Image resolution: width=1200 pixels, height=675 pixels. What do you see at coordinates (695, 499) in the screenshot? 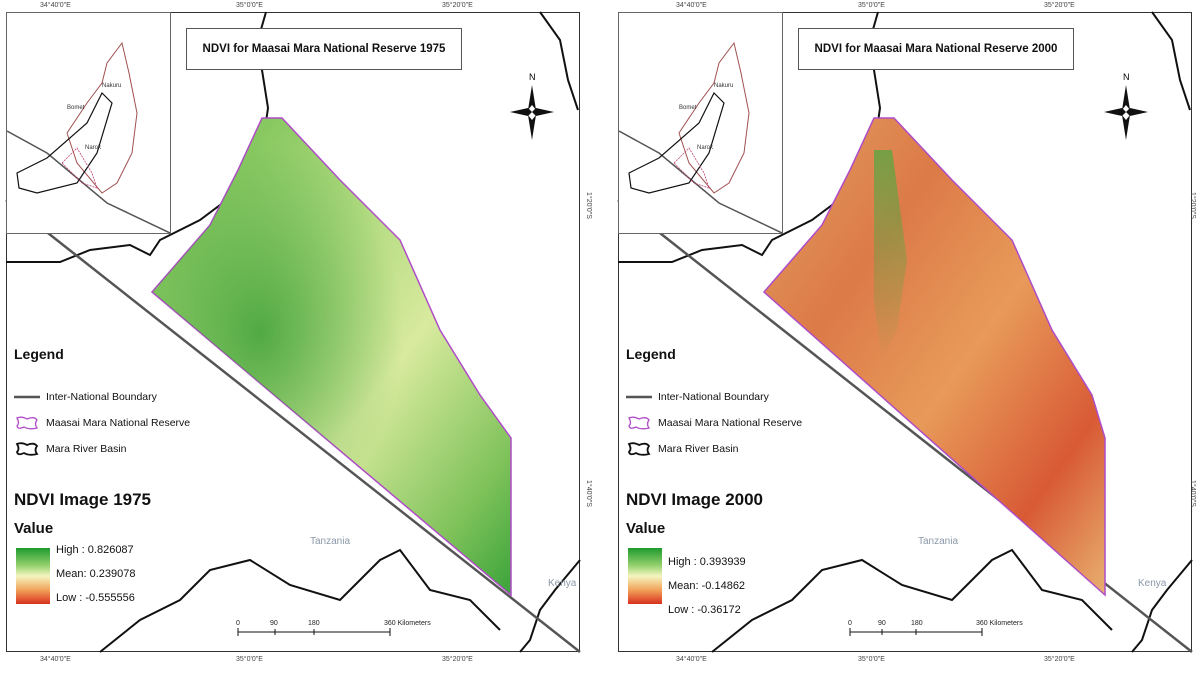
I see `ndvi-image-title: NDVI Image 2000` at bounding box center [695, 499].